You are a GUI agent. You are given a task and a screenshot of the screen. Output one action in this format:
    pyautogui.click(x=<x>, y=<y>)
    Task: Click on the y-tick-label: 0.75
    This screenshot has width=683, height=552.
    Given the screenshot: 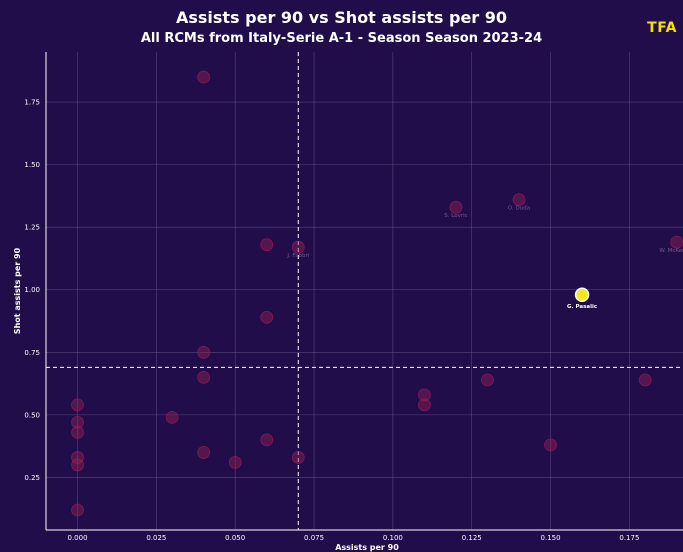 What is the action you would take?
    pyautogui.click(x=32, y=353)
    